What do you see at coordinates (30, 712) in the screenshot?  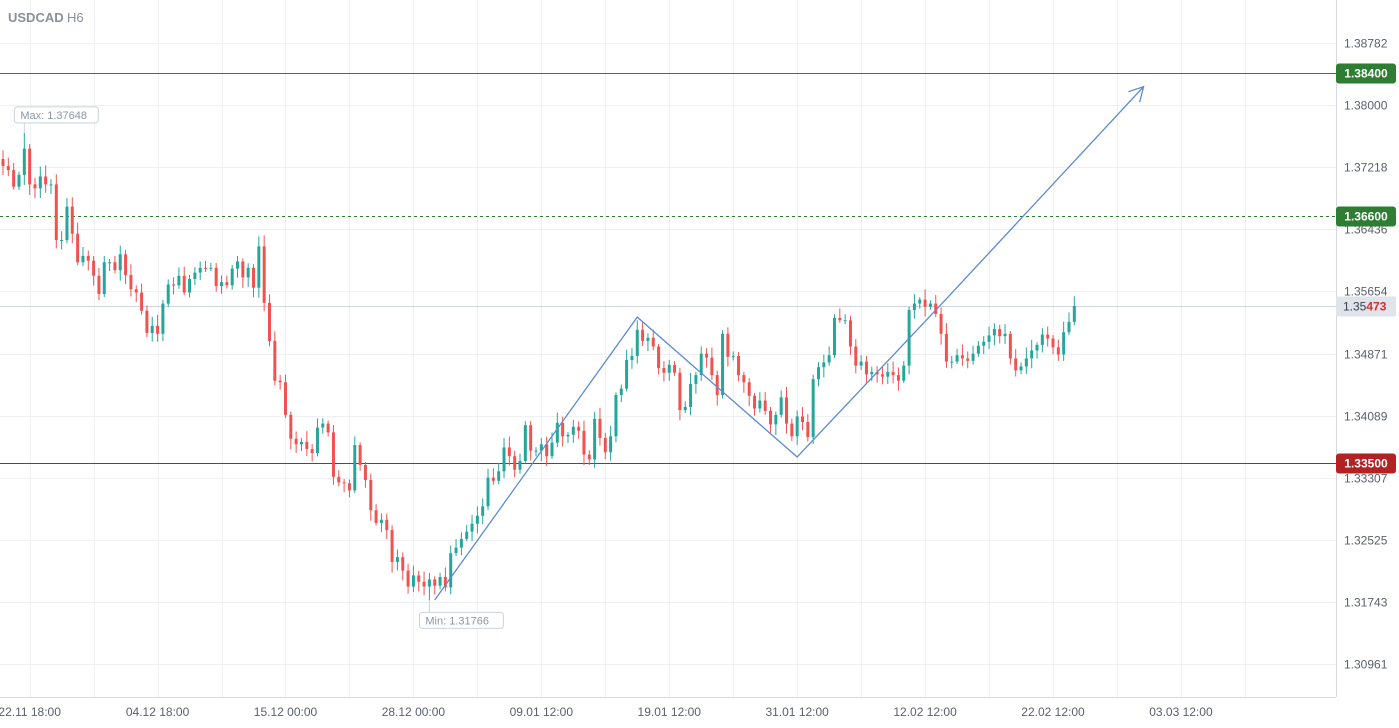 I see `x-tick-label: 22.11 18:00` at bounding box center [30, 712].